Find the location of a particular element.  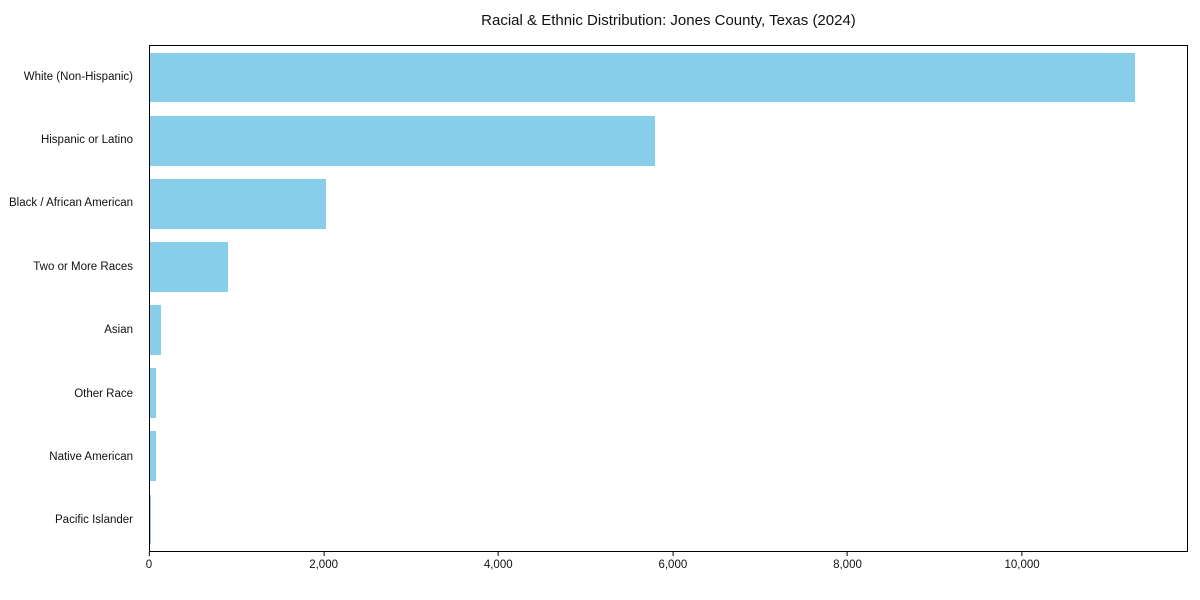

x-tick: 2,000 is located at coordinates (323, 561).